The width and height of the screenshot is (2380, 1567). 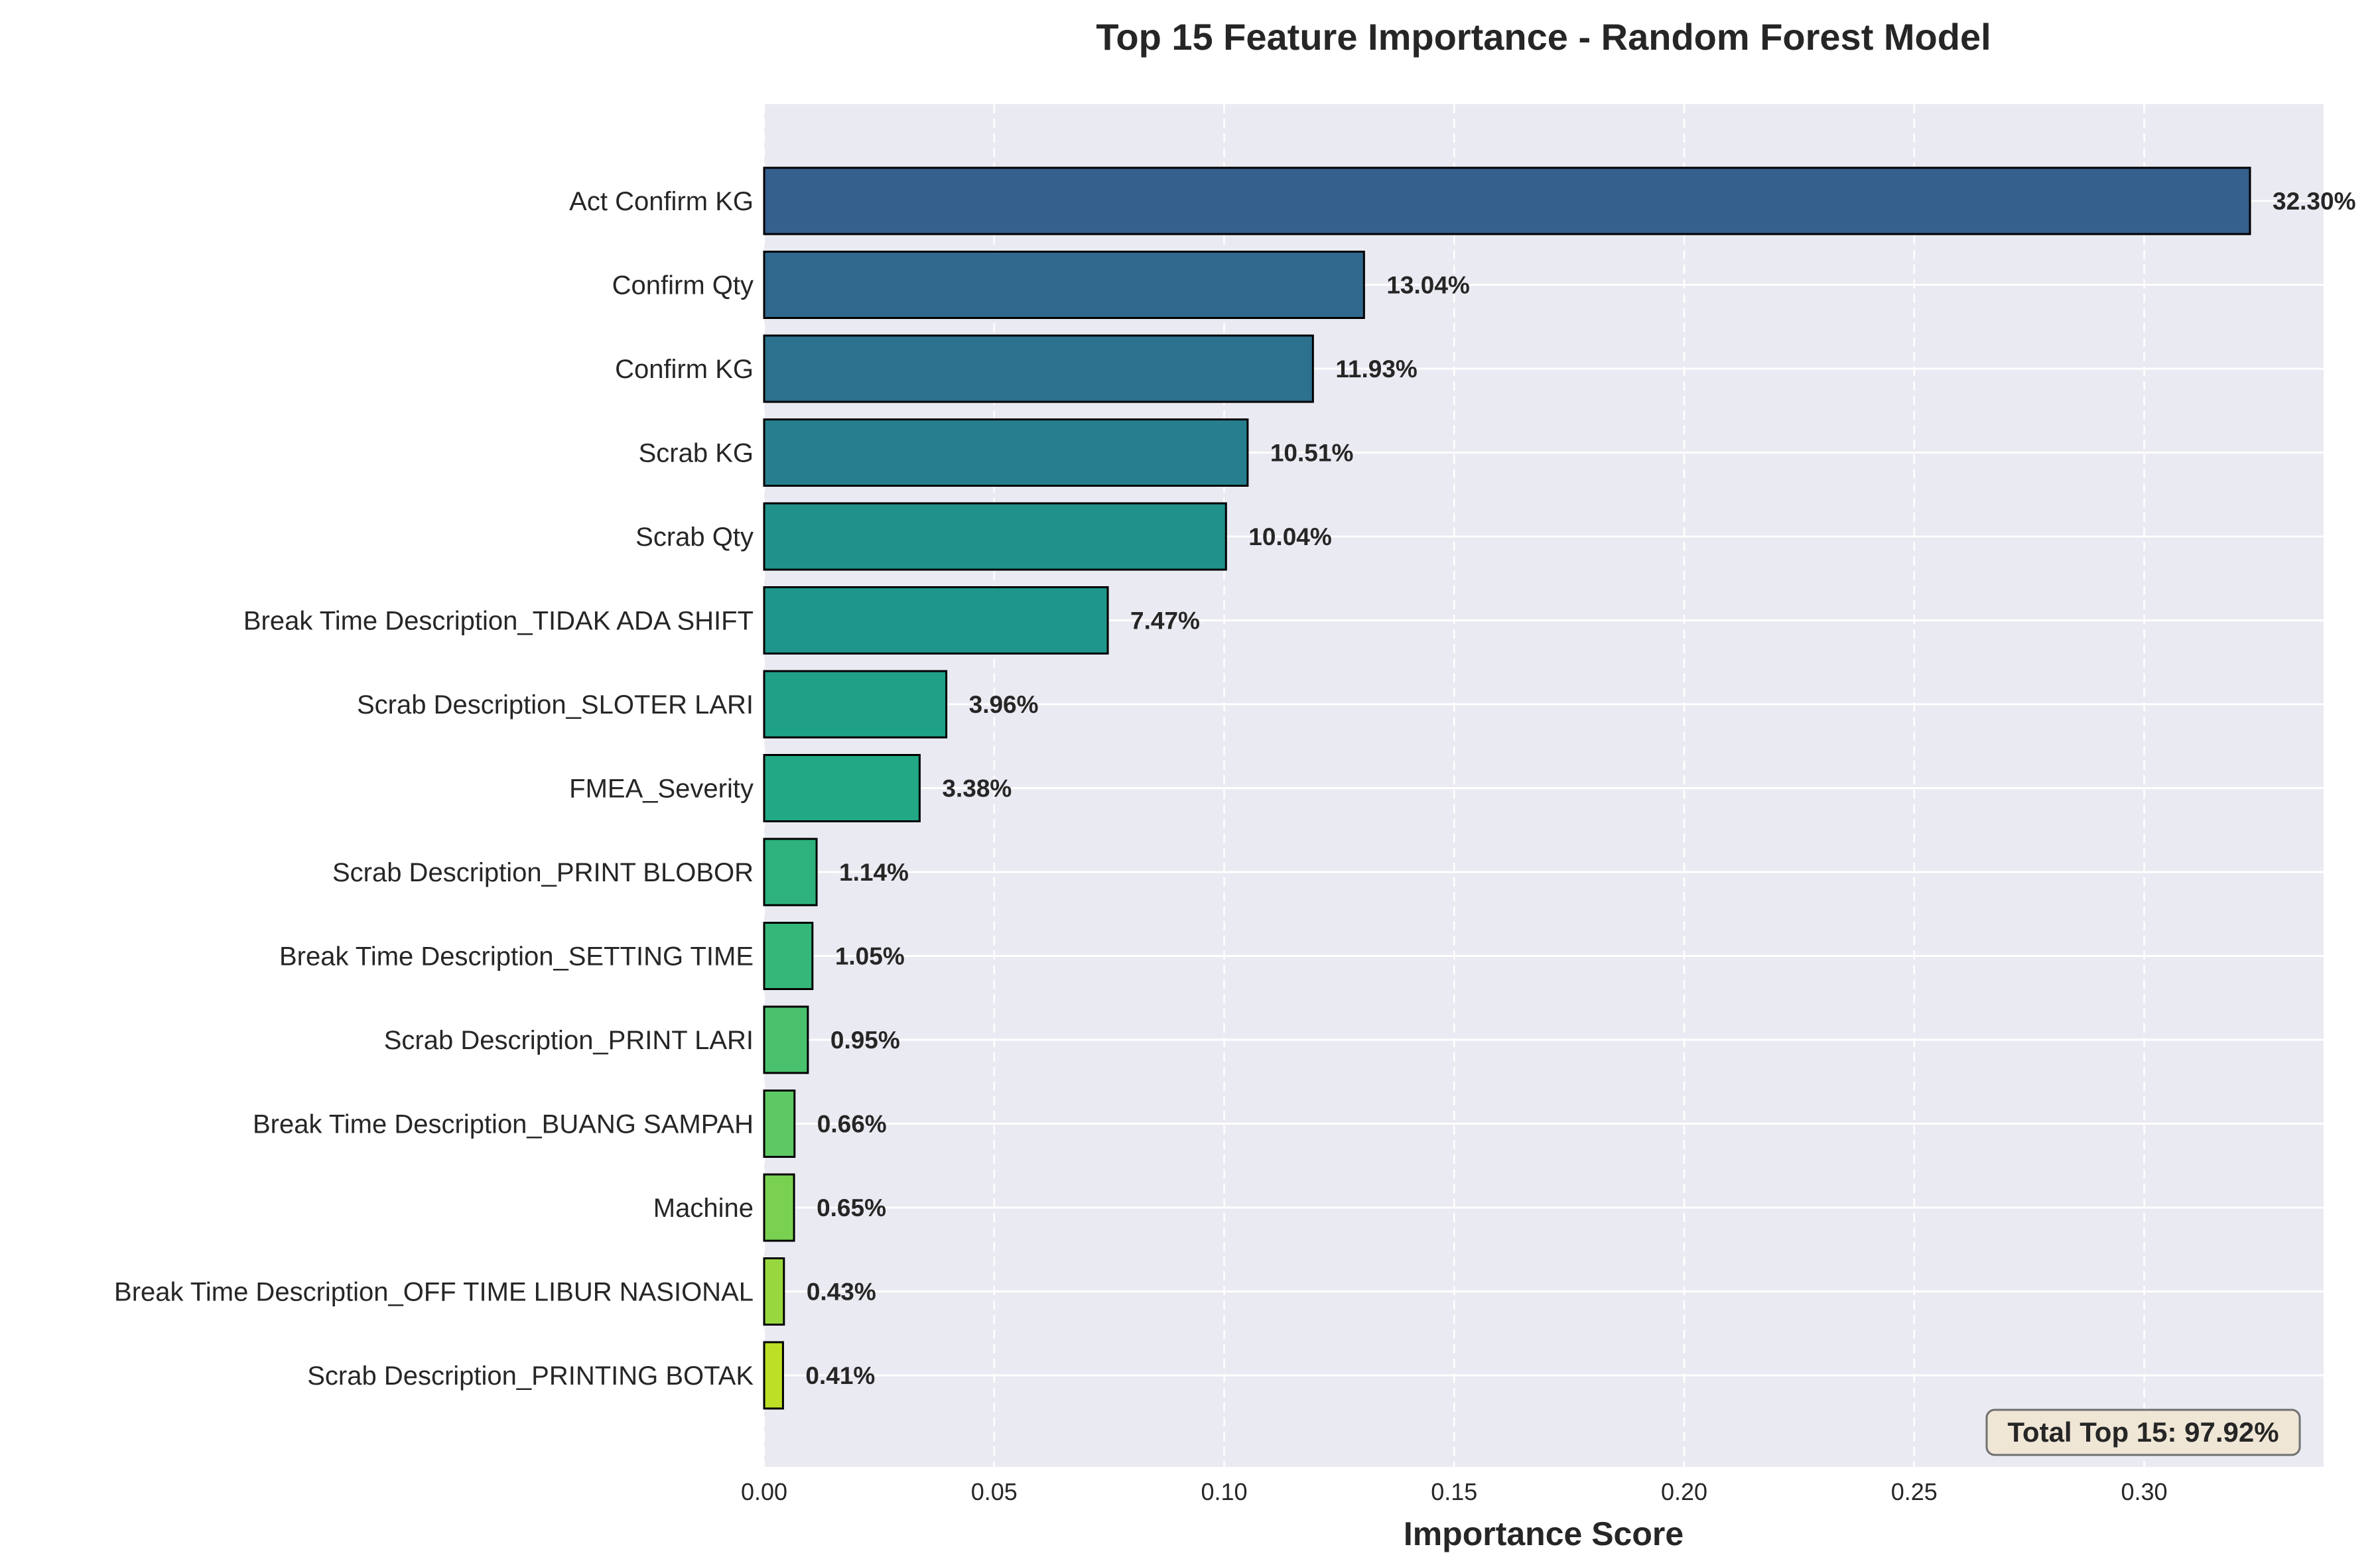 I want to click on x-tick-label: 0.10, so click(x=1224, y=1492).